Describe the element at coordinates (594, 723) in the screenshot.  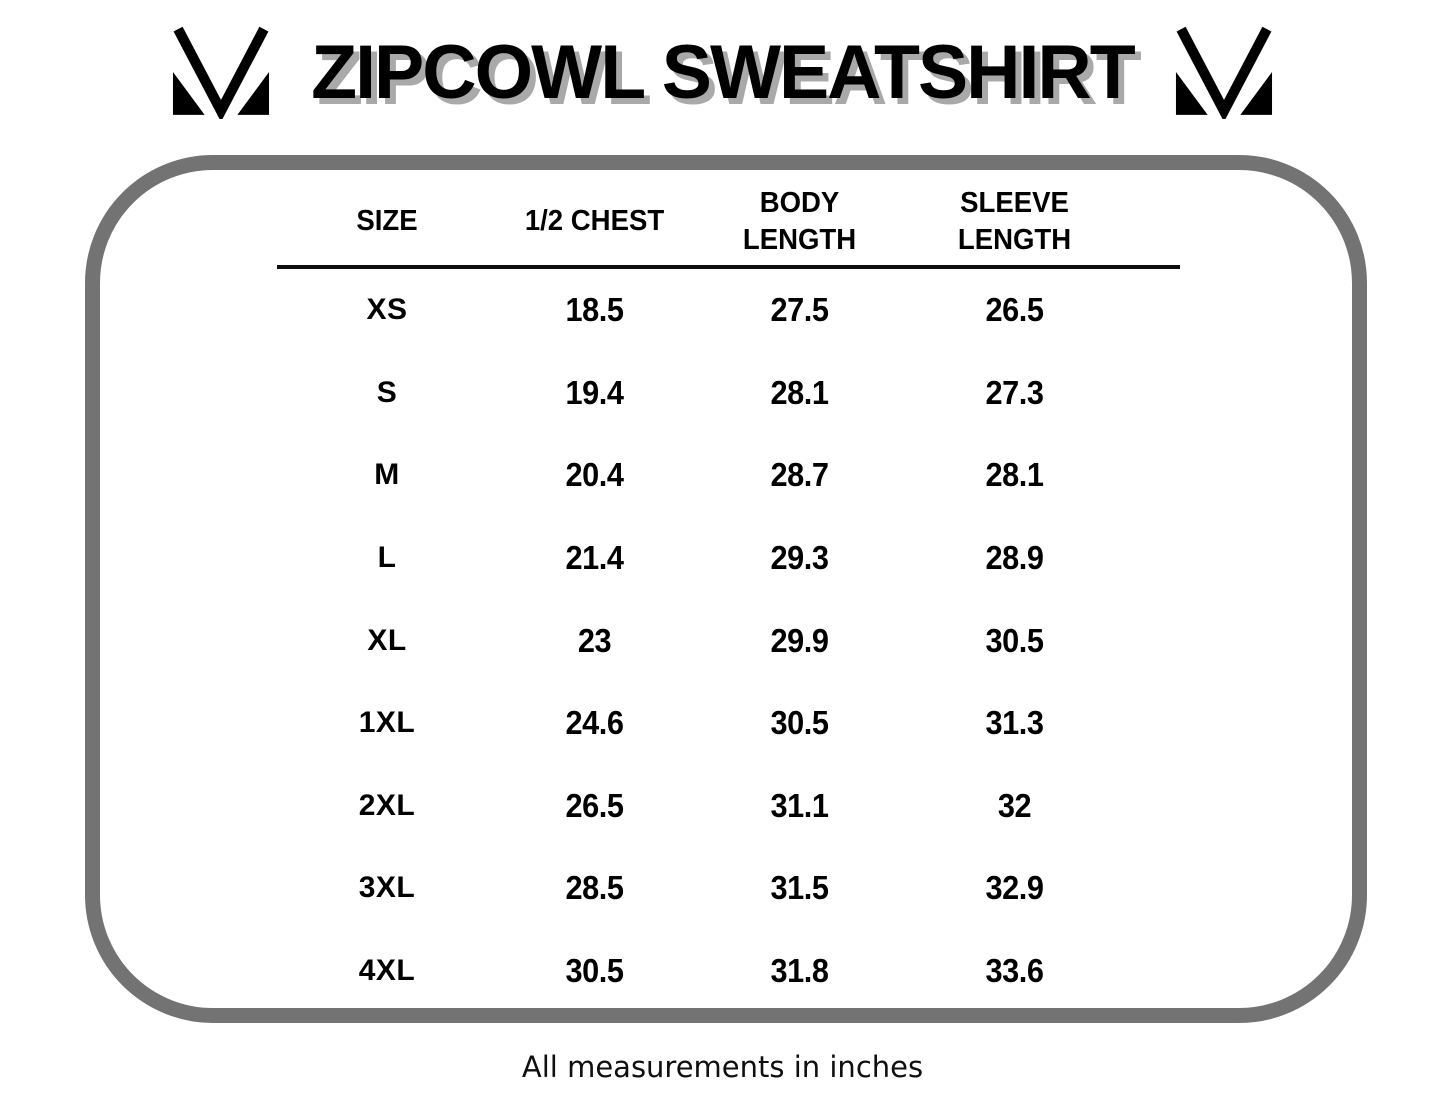
I see `measurement-value: 24.6` at that location.